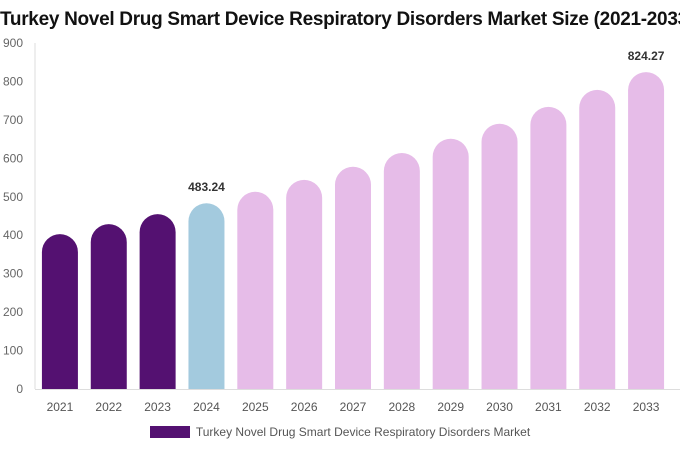 The width and height of the screenshot is (680, 450). Describe the element at coordinates (13, 81) in the screenshot. I see `y-tick-label: 800` at that location.